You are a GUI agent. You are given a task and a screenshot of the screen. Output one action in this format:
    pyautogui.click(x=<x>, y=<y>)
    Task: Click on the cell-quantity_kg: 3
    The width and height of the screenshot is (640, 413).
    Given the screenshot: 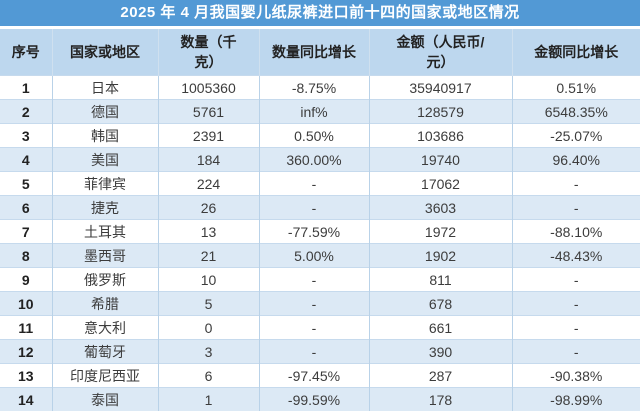 What is the action you would take?
    pyautogui.click(x=208, y=351)
    